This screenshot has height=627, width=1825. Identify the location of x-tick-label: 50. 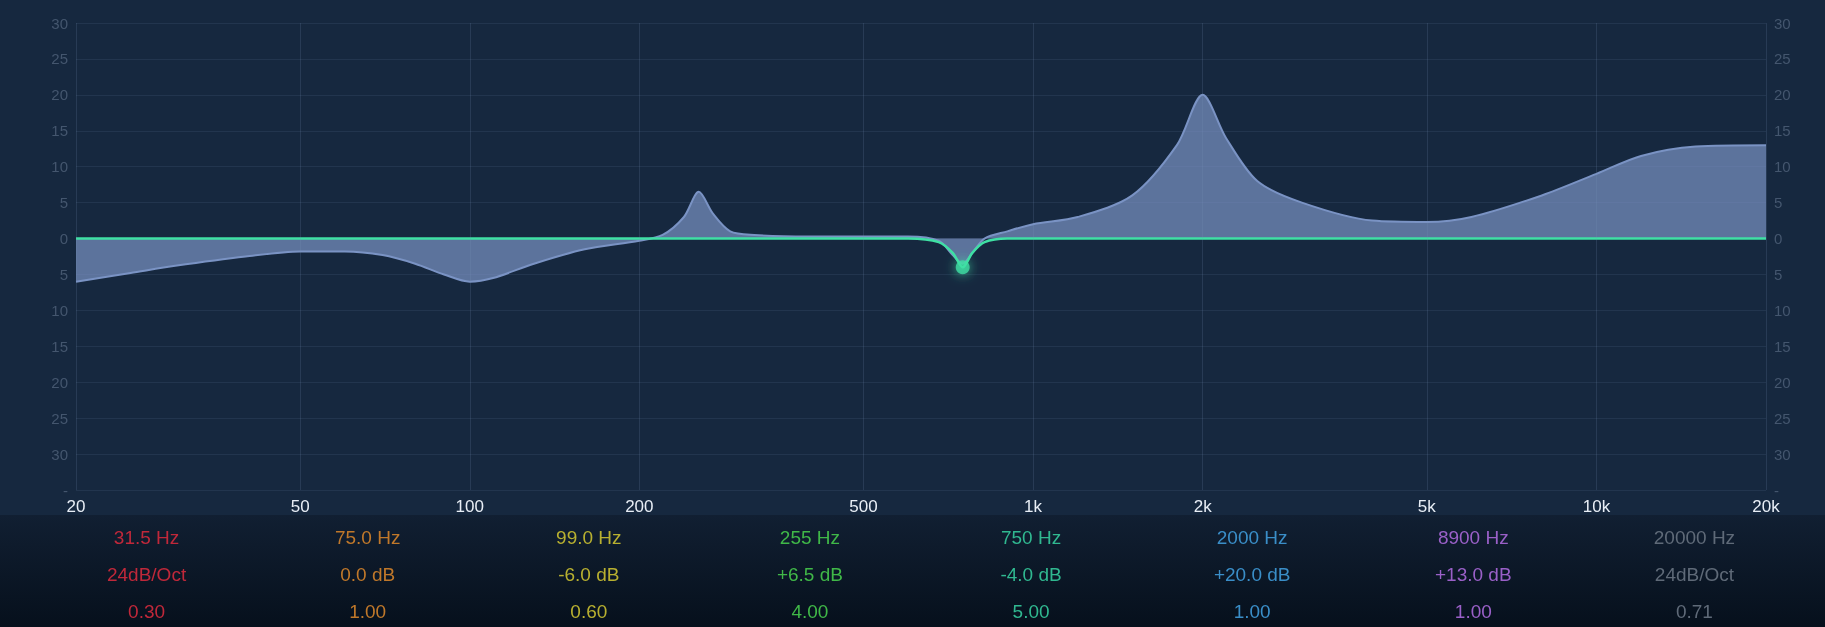
(300, 506).